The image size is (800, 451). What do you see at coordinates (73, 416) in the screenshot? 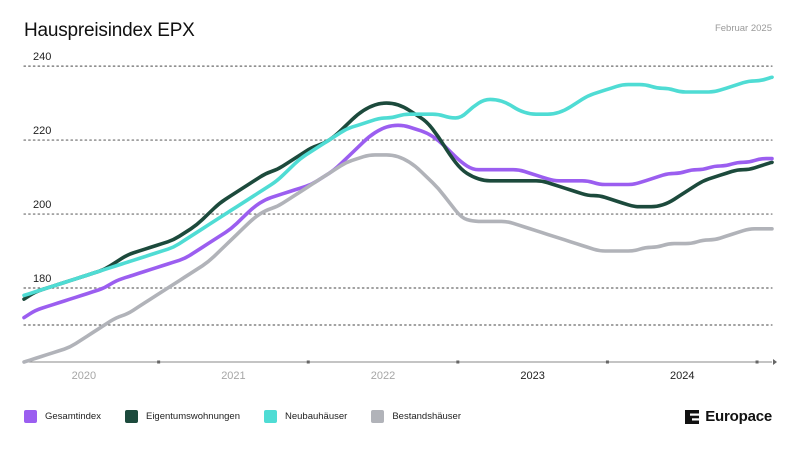
I see `legend-label: Gesamtindex` at bounding box center [73, 416].